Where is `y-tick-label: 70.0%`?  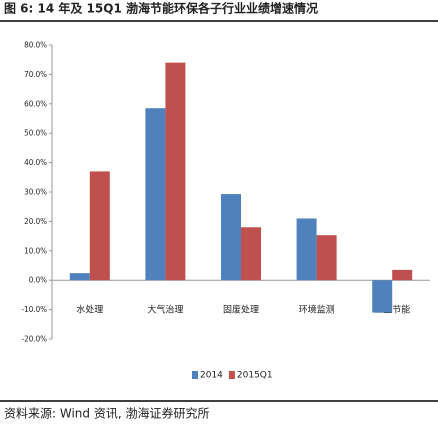 y-tick-label: 70.0% is located at coordinates (35, 74).